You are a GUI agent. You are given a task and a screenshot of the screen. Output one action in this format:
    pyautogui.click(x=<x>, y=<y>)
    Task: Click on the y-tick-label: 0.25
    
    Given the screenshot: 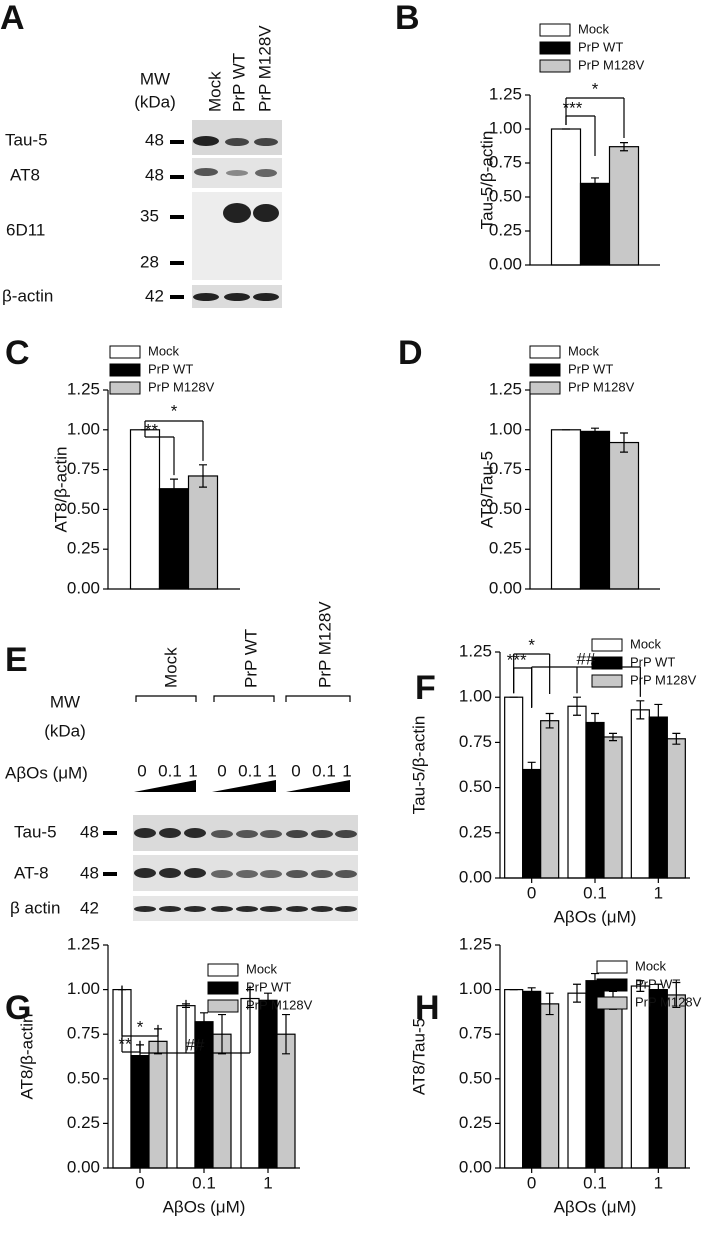 What is the action you would take?
    pyautogui.click(x=505, y=548)
    